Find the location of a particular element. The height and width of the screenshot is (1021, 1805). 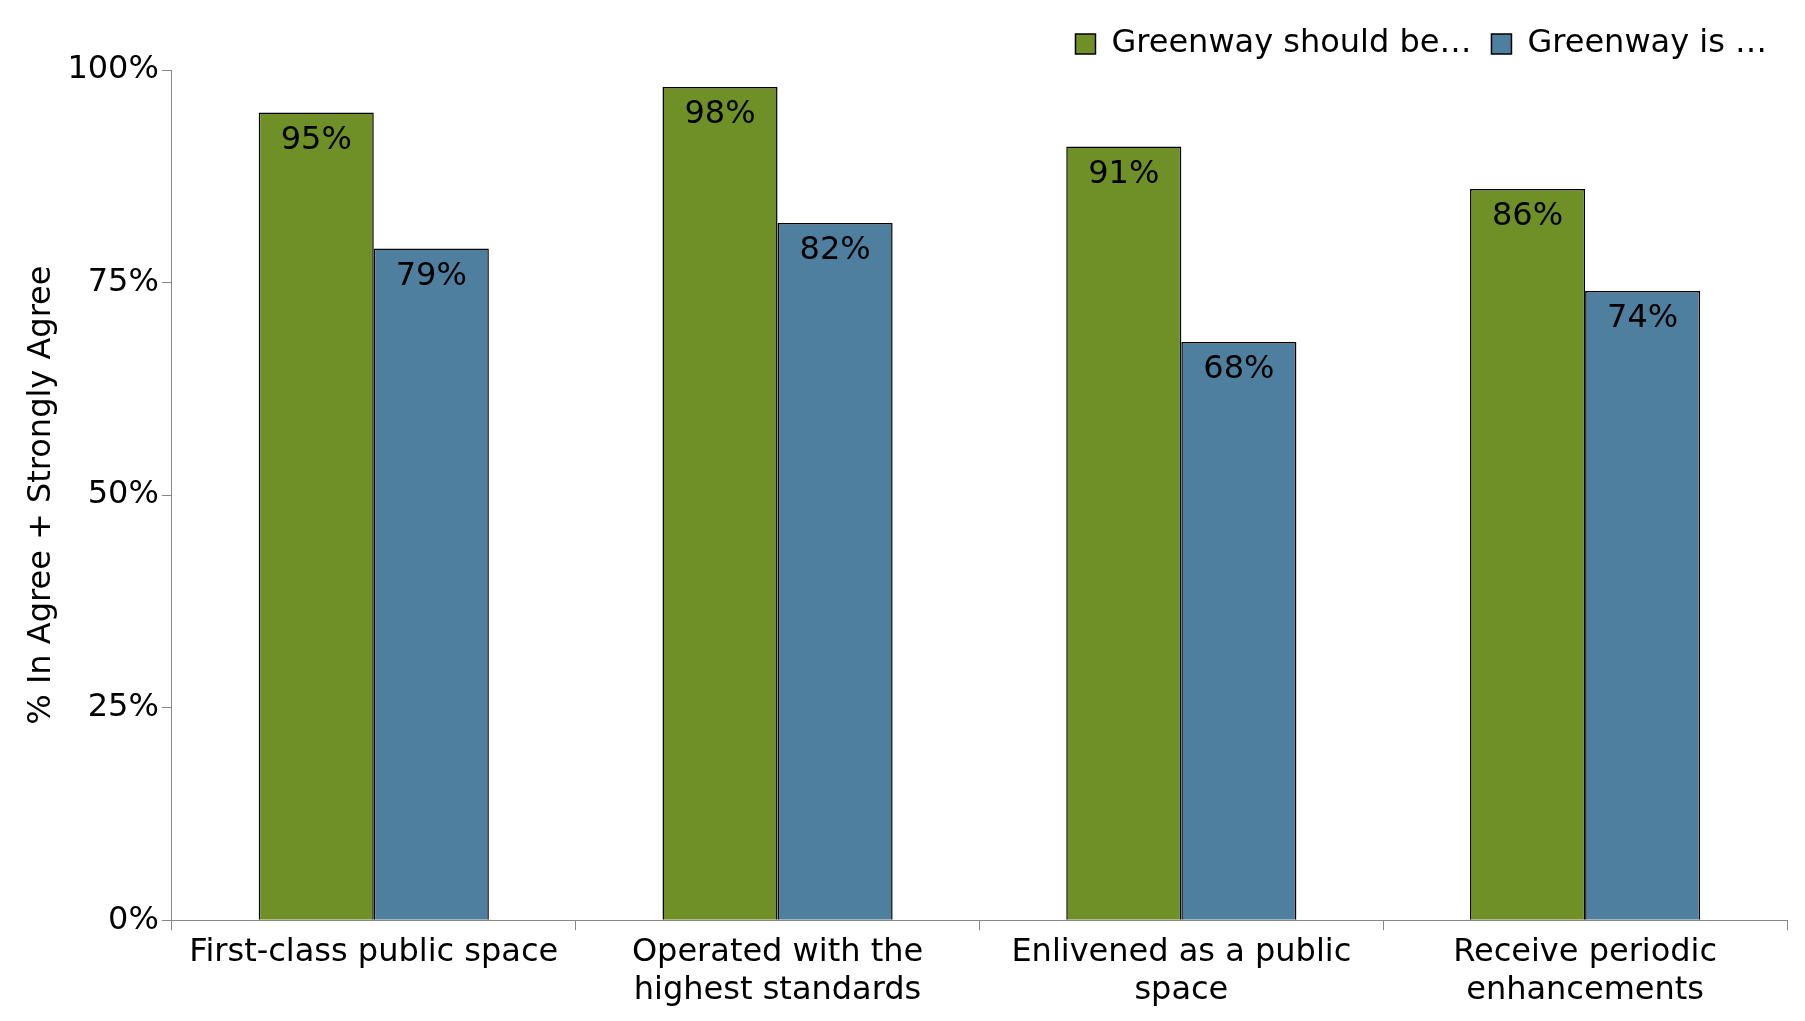

data-label: 98% is located at coordinates (720, 112).